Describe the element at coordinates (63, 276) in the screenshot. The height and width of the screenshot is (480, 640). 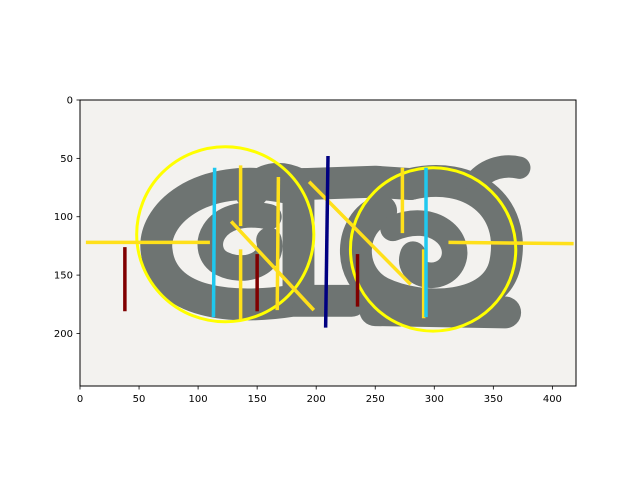
I see `y-tick-label-150: 150` at that location.